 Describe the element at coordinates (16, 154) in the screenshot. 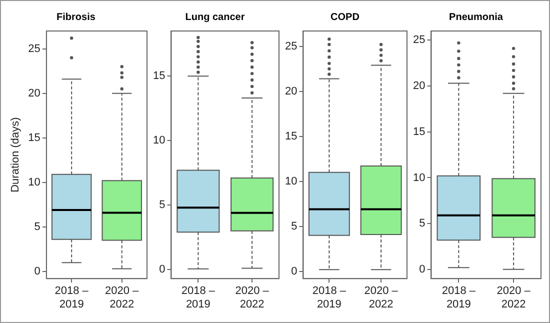

I see `y-axis-title: Duration (days)` at that location.